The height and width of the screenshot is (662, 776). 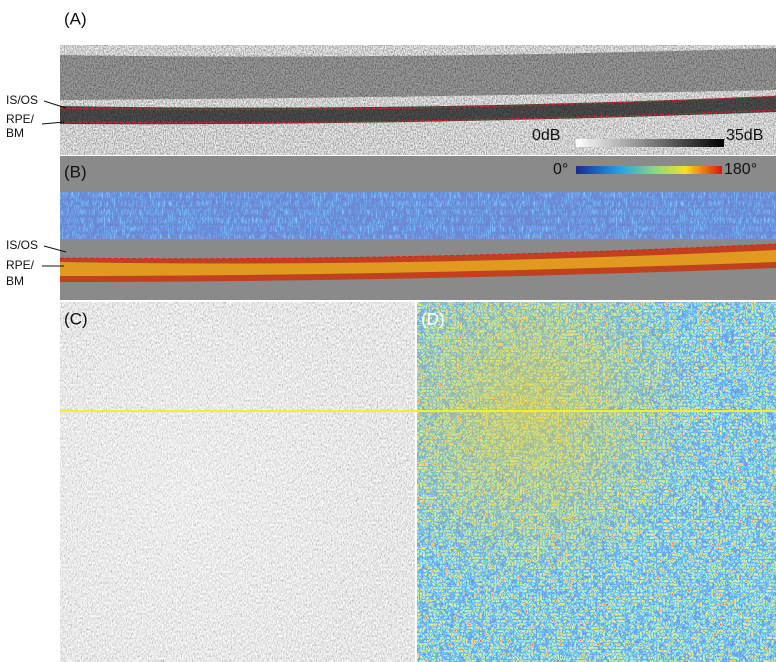 I want to click on rpe-phase-hi, so click(x=418, y=263).